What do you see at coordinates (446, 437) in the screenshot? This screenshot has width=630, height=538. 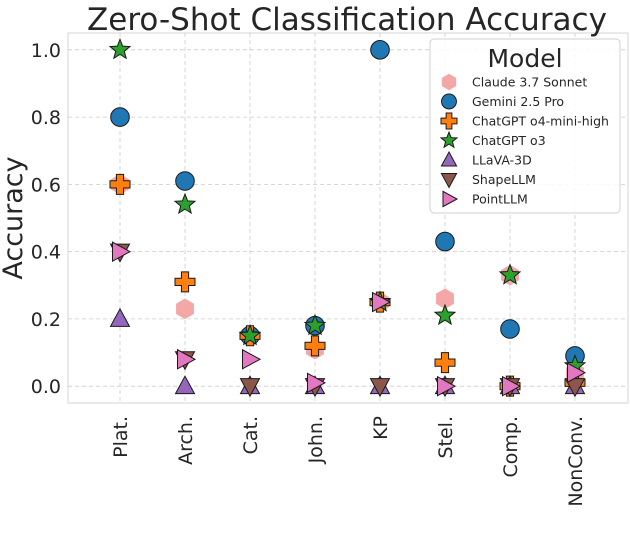 I see `x-tick-label: Stel.` at bounding box center [446, 437].